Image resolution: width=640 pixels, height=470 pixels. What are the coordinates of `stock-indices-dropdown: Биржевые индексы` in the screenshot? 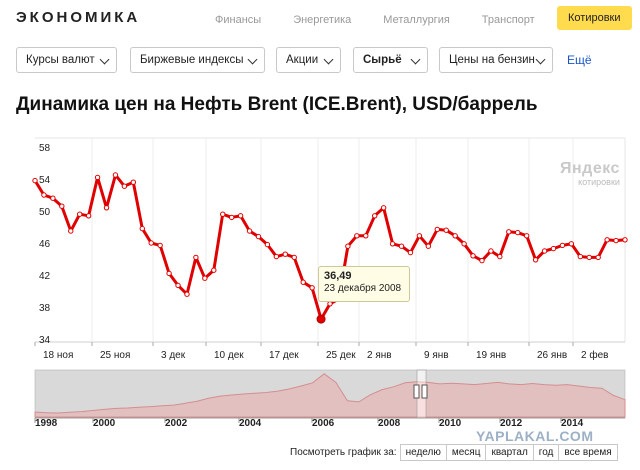 It's located at (197, 60).